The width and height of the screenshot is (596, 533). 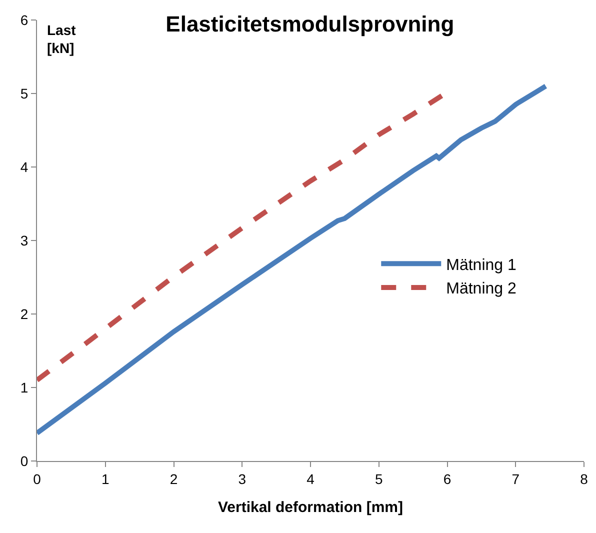 I want to click on x-tick-label: 6, so click(x=447, y=478).